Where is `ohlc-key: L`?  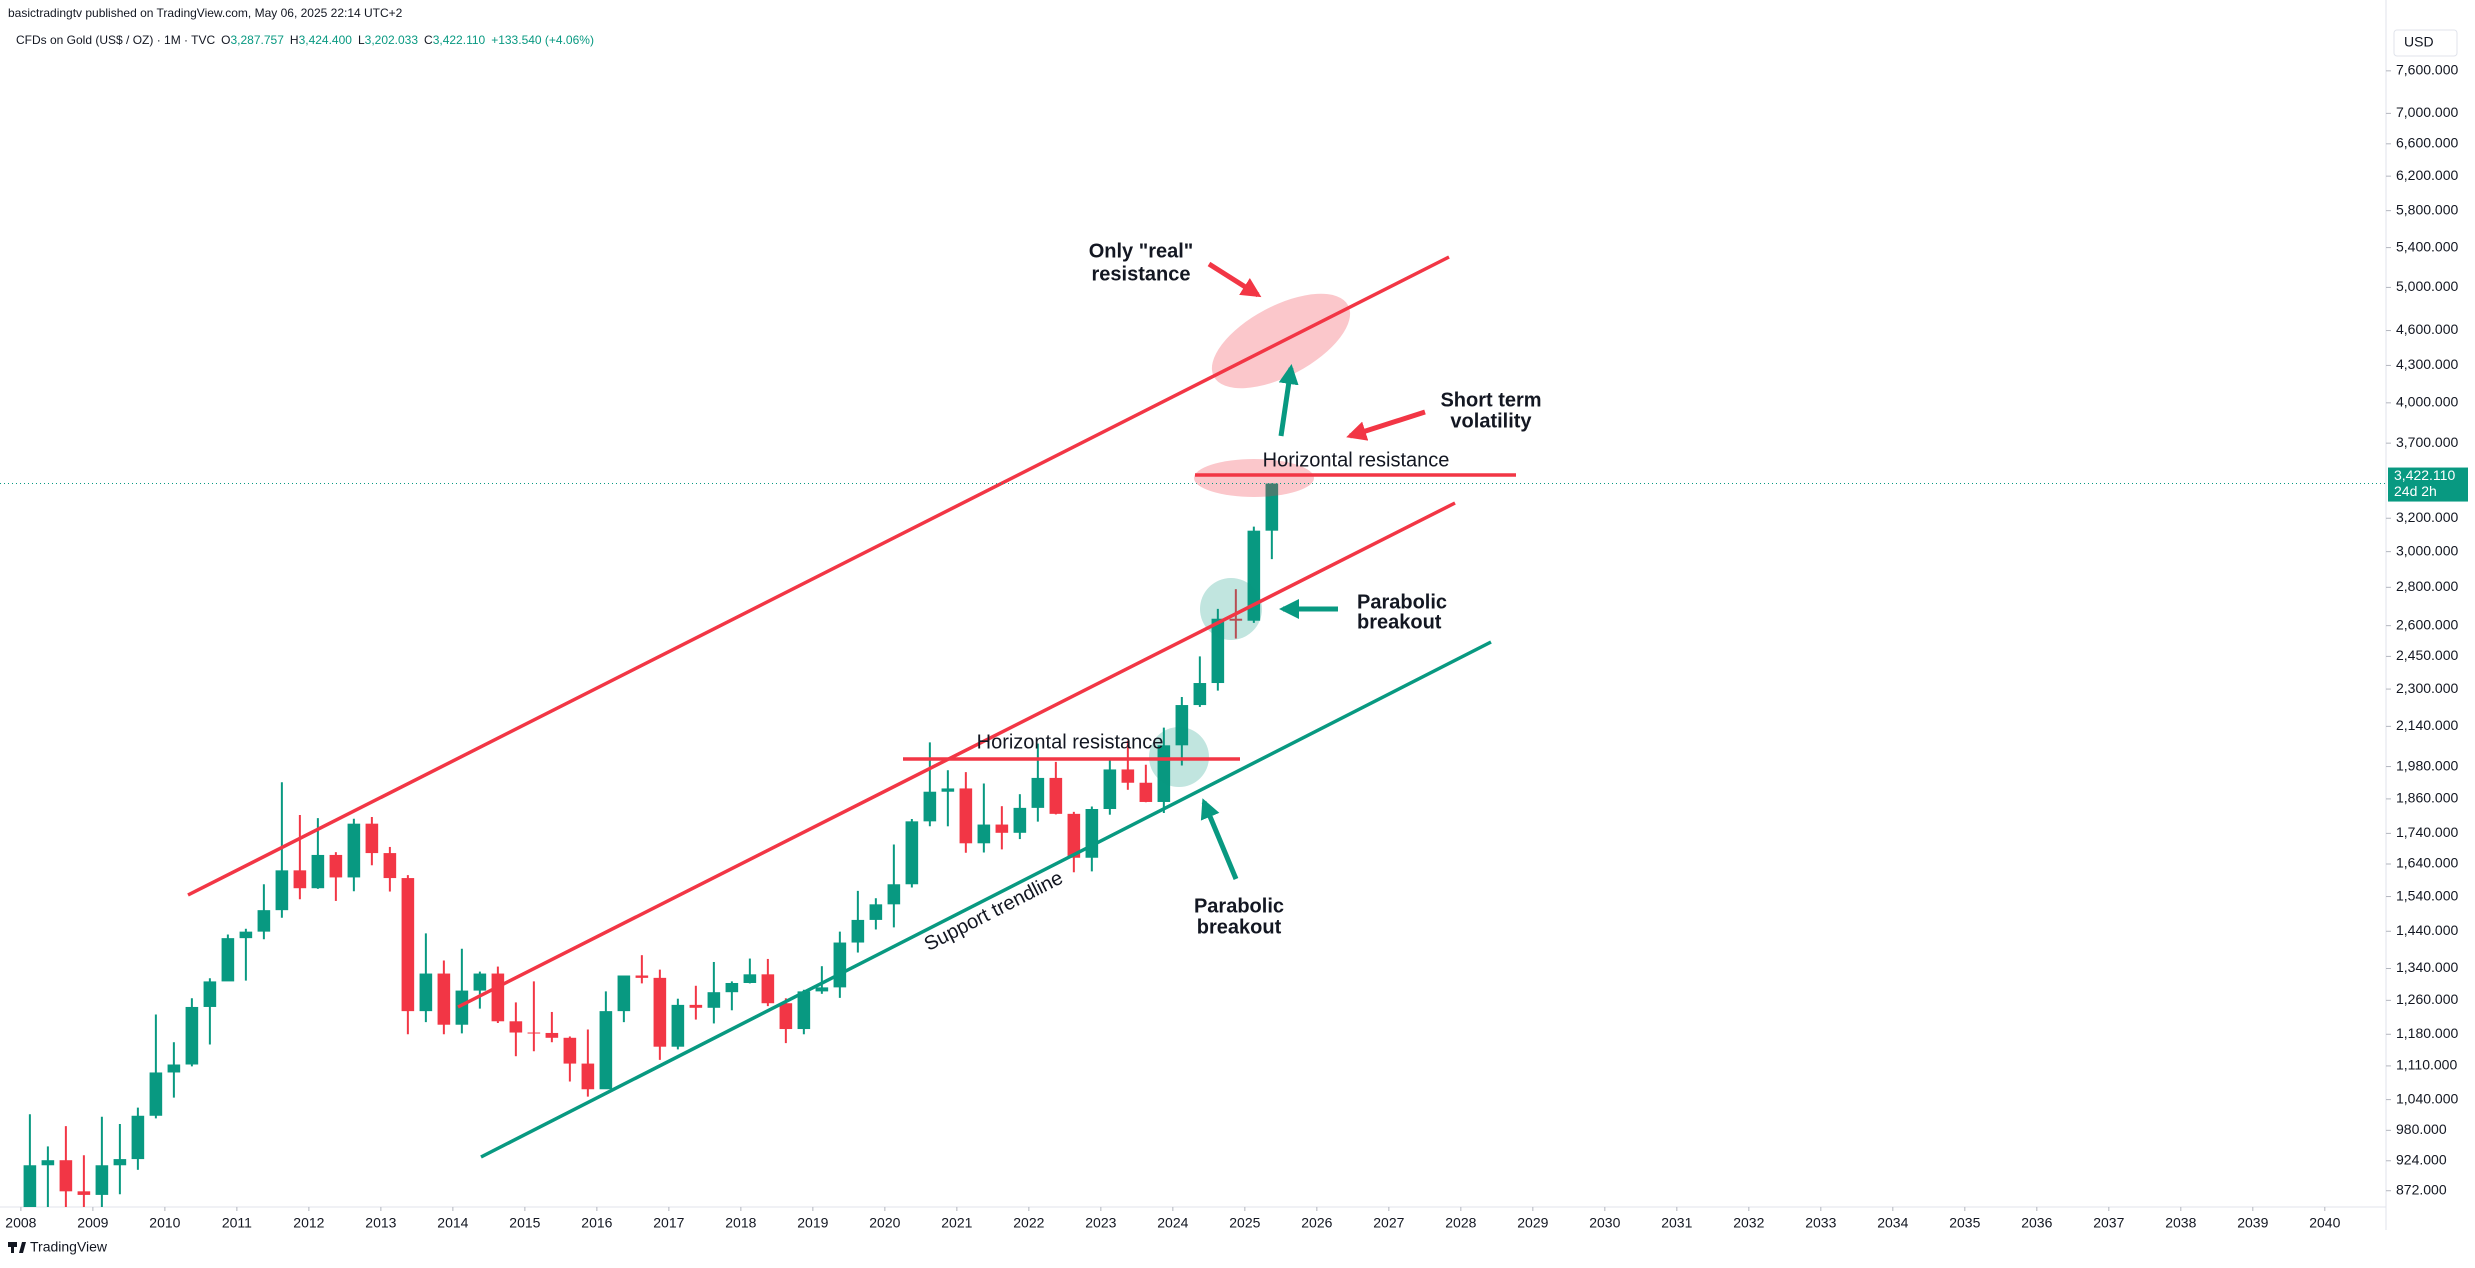
ohlc-key: L is located at coordinates (361, 40).